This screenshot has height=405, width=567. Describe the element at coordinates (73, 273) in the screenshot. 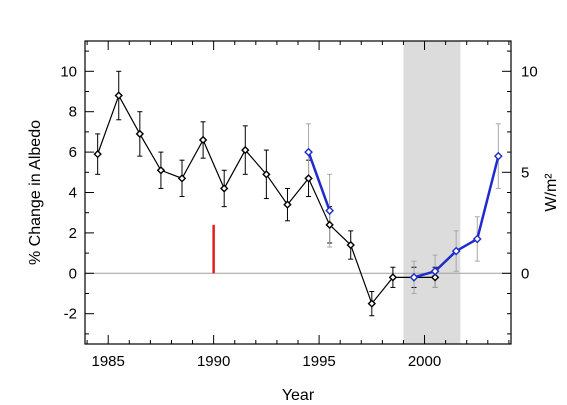

I see `y-tick-label: 0` at that location.